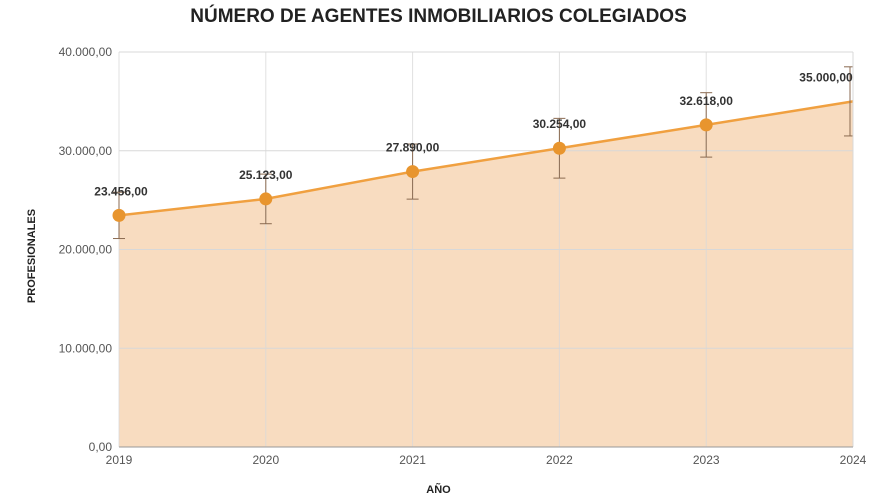  What do you see at coordinates (119, 460) in the screenshot?
I see `x-tick-label: 2019` at bounding box center [119, 460].